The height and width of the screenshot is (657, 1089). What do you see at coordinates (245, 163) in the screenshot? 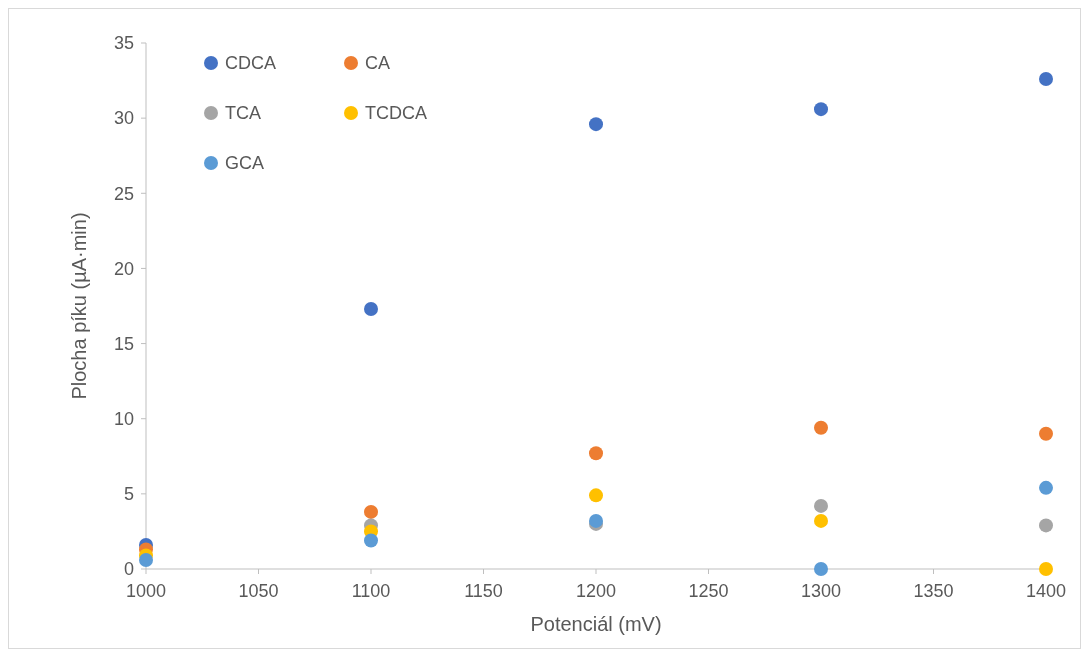
I see `legend-label: GCA` at bounding box center [245, 163].